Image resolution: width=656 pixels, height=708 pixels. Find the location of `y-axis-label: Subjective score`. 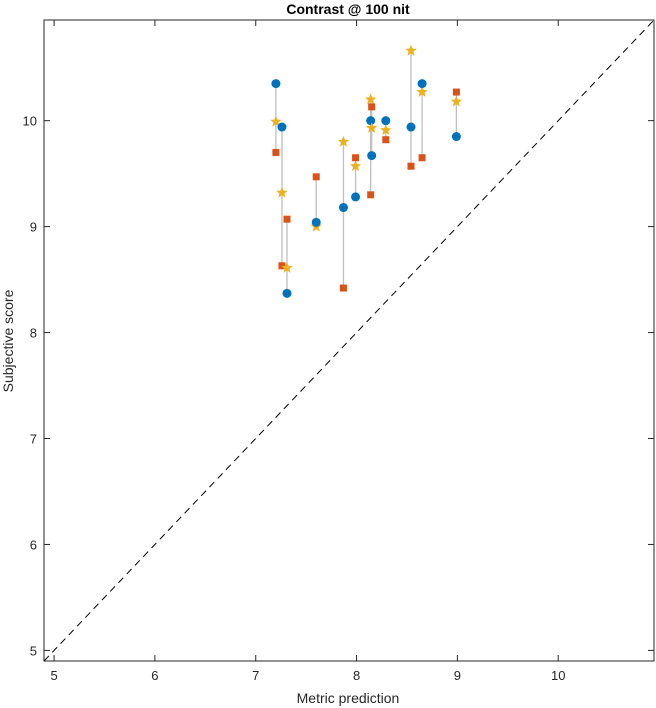

y-axis-label: Subjective score is located at coordinates (8, 340).